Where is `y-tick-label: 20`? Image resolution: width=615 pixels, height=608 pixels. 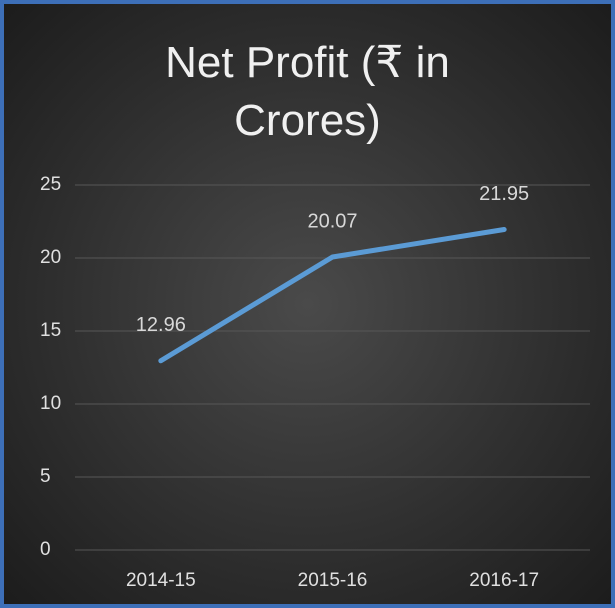
y-tick-label: 20 is located at coordinates (50, 257).